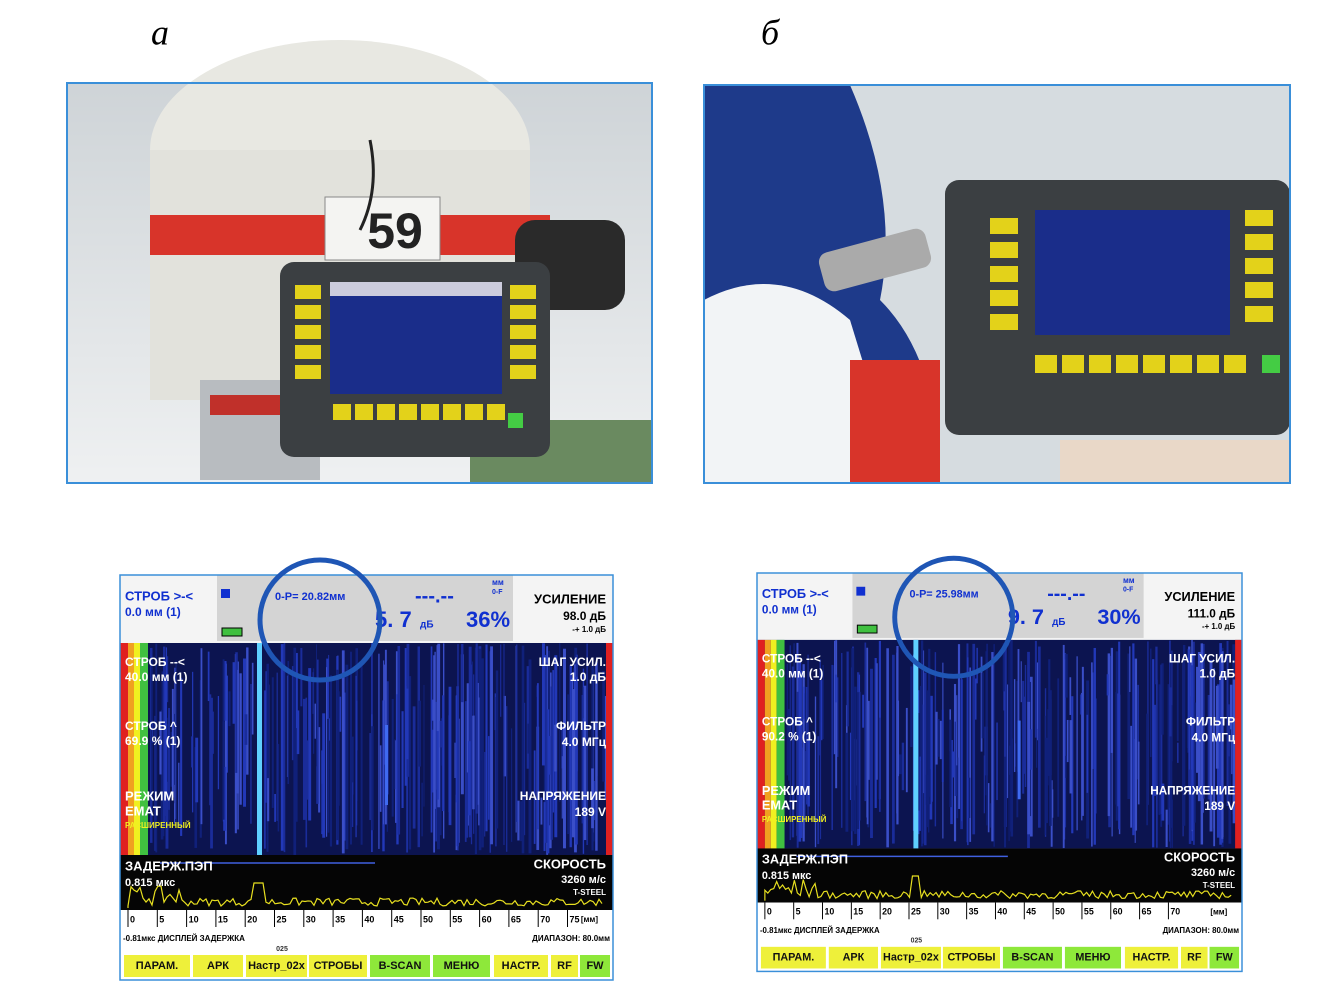 Image resolution: width=1334 pixels, height=1007 pixels. Describe the element at coordinates (1092, 958) in the screenshot. I see `softkey-label: МЕНЮ` at that location.